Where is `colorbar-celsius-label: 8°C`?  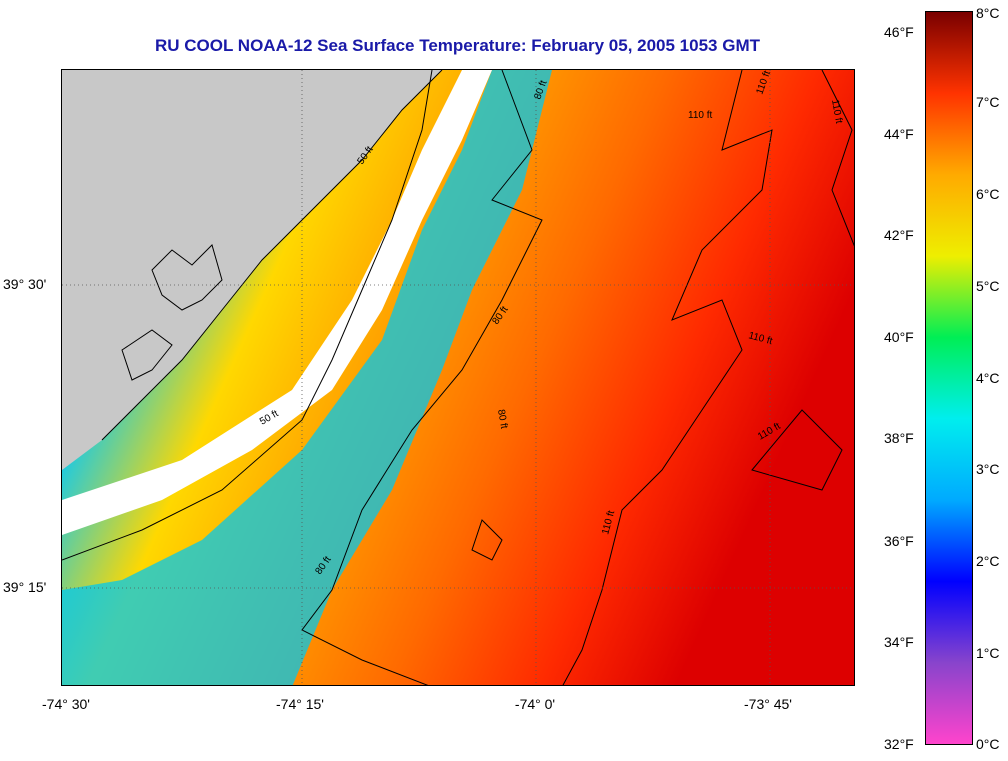
colorbar-celsius-label: 8°C is located at coordinates (988, 13).